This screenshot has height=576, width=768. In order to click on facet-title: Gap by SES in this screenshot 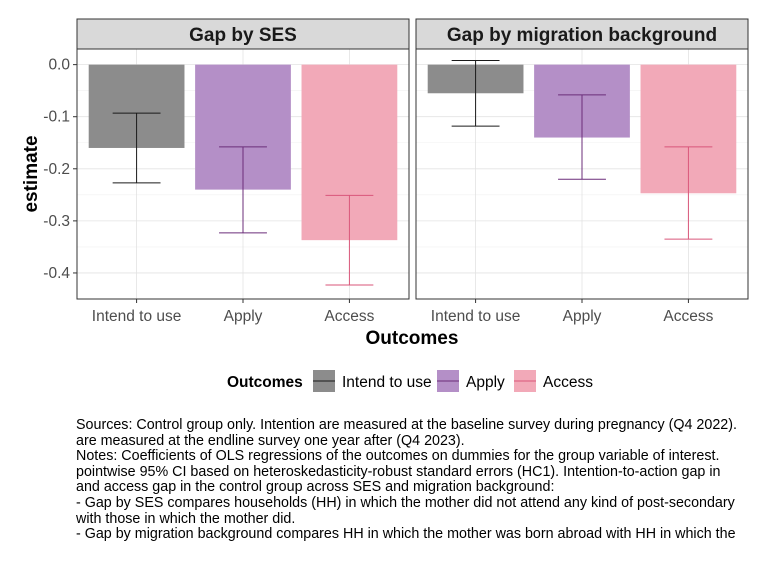, I will do `click(243, 35)`.